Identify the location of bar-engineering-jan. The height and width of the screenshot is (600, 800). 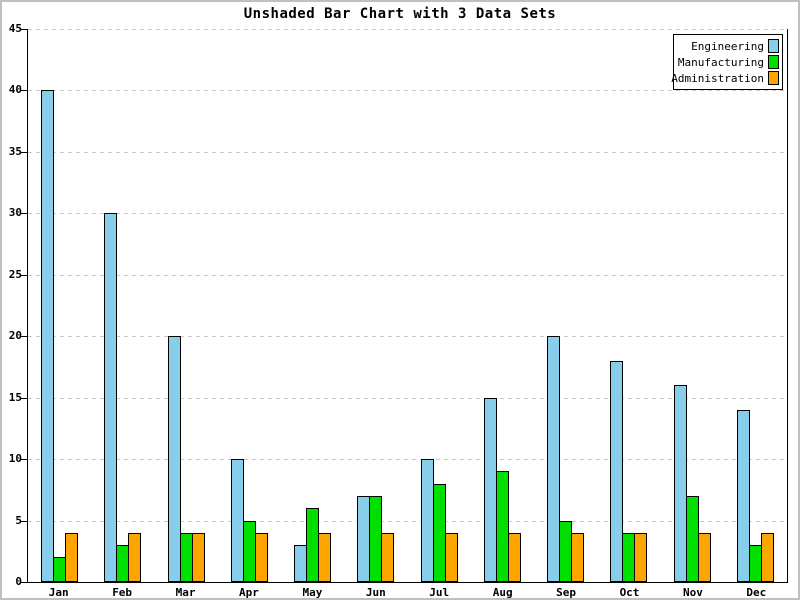
(48, 336).